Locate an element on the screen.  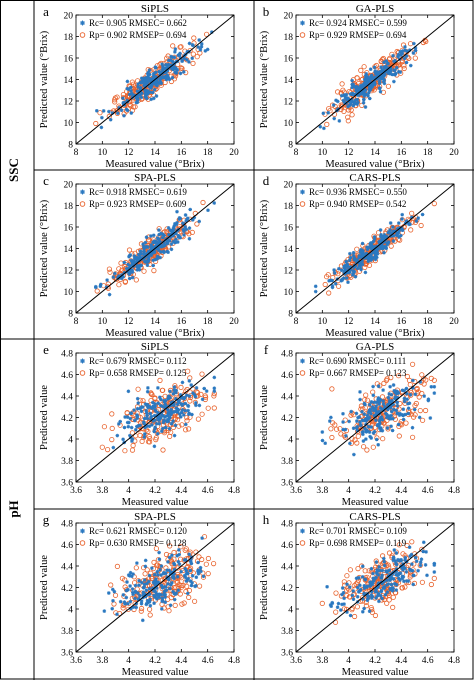
x-tick-label: 4.2 is located at coordinates (155, 491).